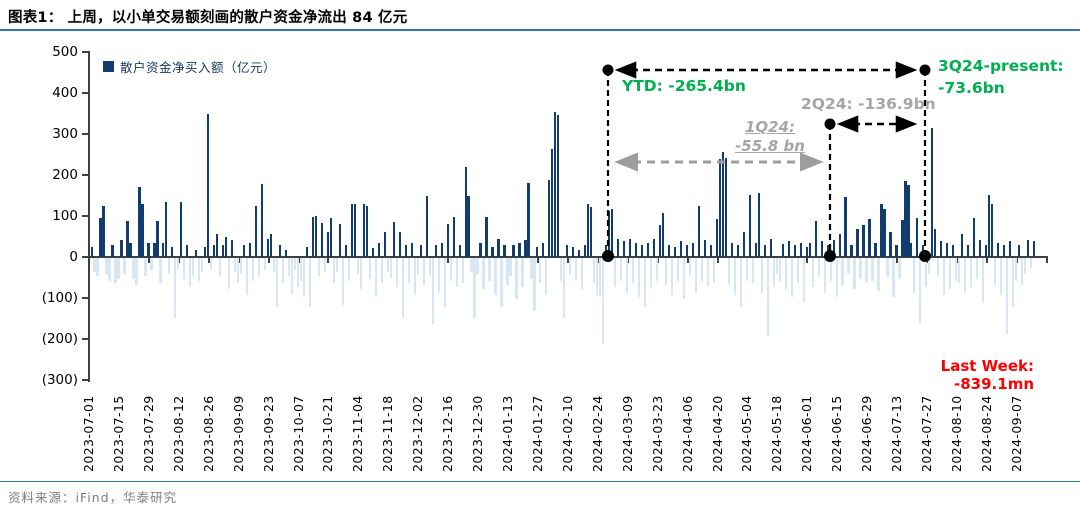 The height and width of the screenshot is (506, 1080). What do you see at coordinates (567, 433) in the screenshot?
I see `x-axis-label: 2024-02-10` at bounding box center [567, 433].